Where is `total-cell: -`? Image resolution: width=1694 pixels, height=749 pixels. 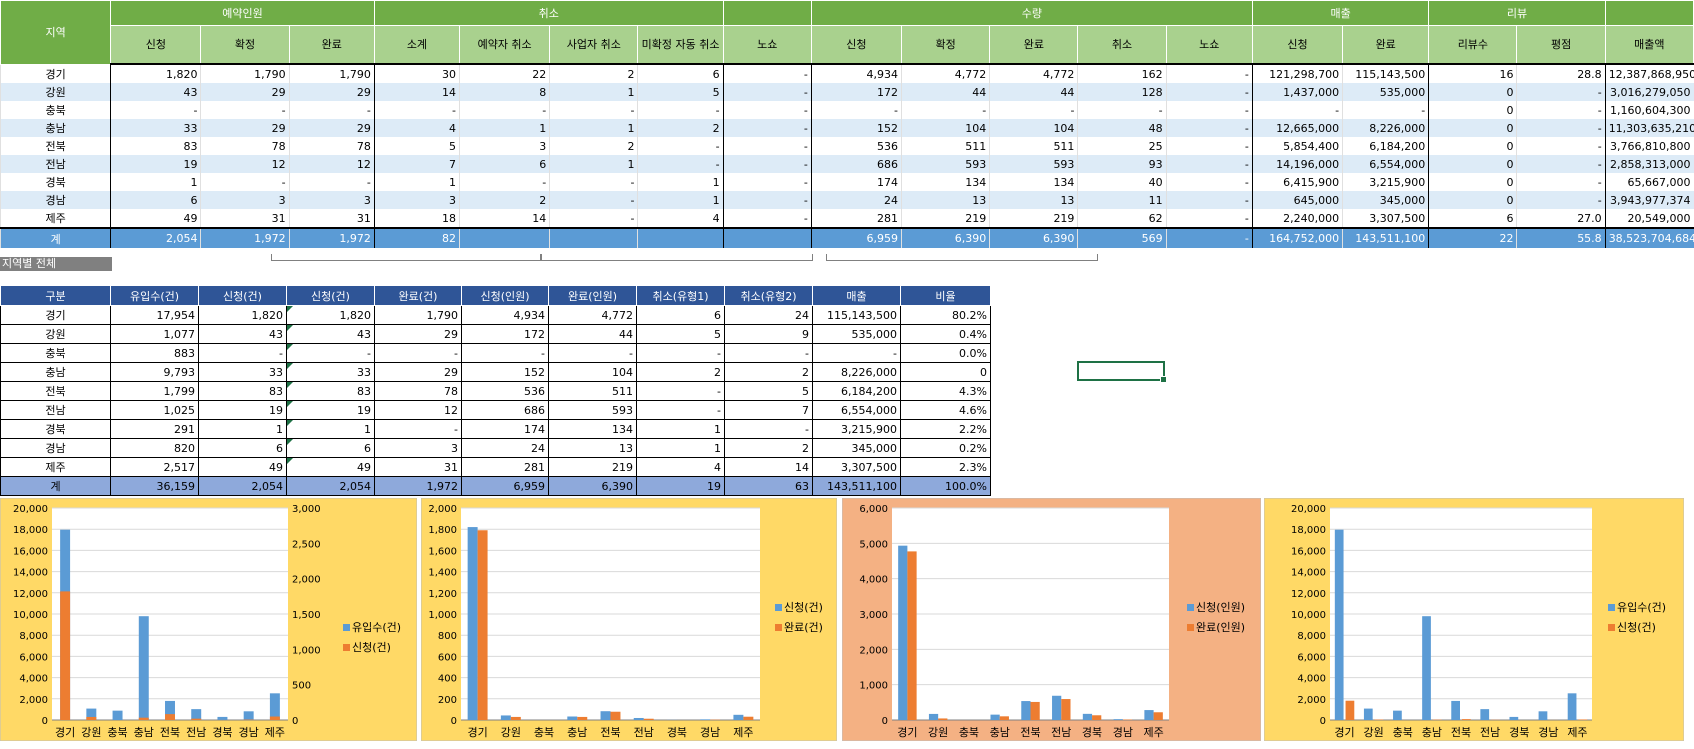 total-cell: - is located at coordinates (1209, 237).